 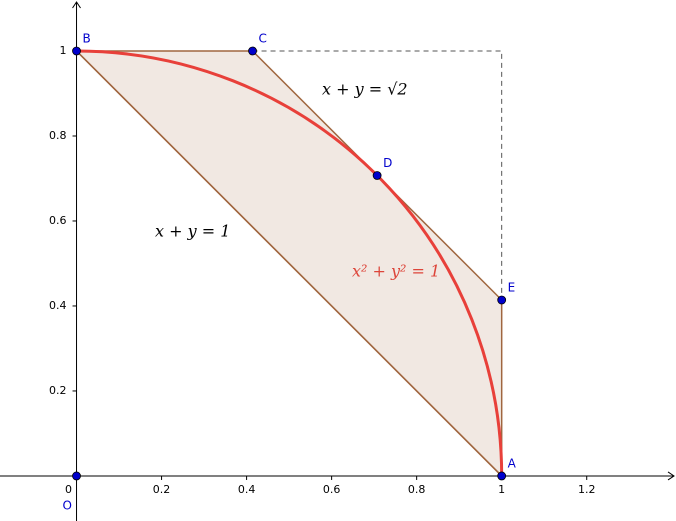 I want to click on y-tick-label: 1, so click(x=63, y=50).